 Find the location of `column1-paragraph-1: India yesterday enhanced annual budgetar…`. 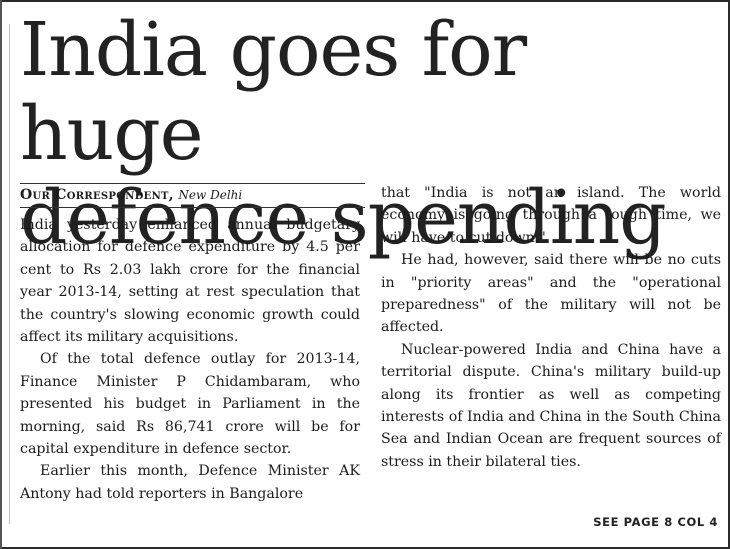

column1-paragraph-1: India yesterday enhanced annual budgetar… is located at coordinates (190, 281).